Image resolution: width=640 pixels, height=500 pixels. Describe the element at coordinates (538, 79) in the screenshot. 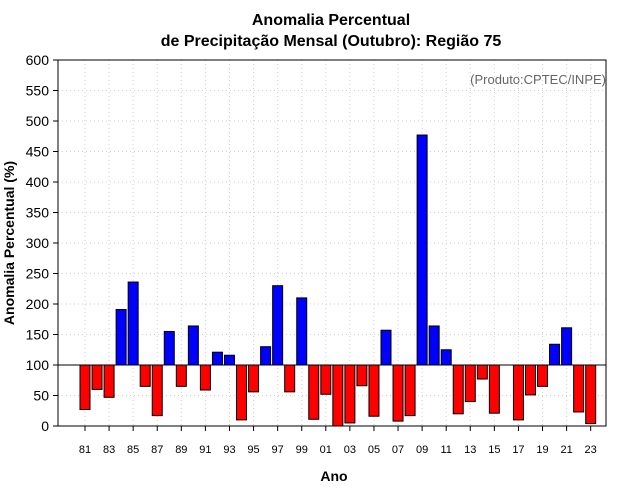

I see `credit-label: (Produto:CPTEC/INPE)` at that location.